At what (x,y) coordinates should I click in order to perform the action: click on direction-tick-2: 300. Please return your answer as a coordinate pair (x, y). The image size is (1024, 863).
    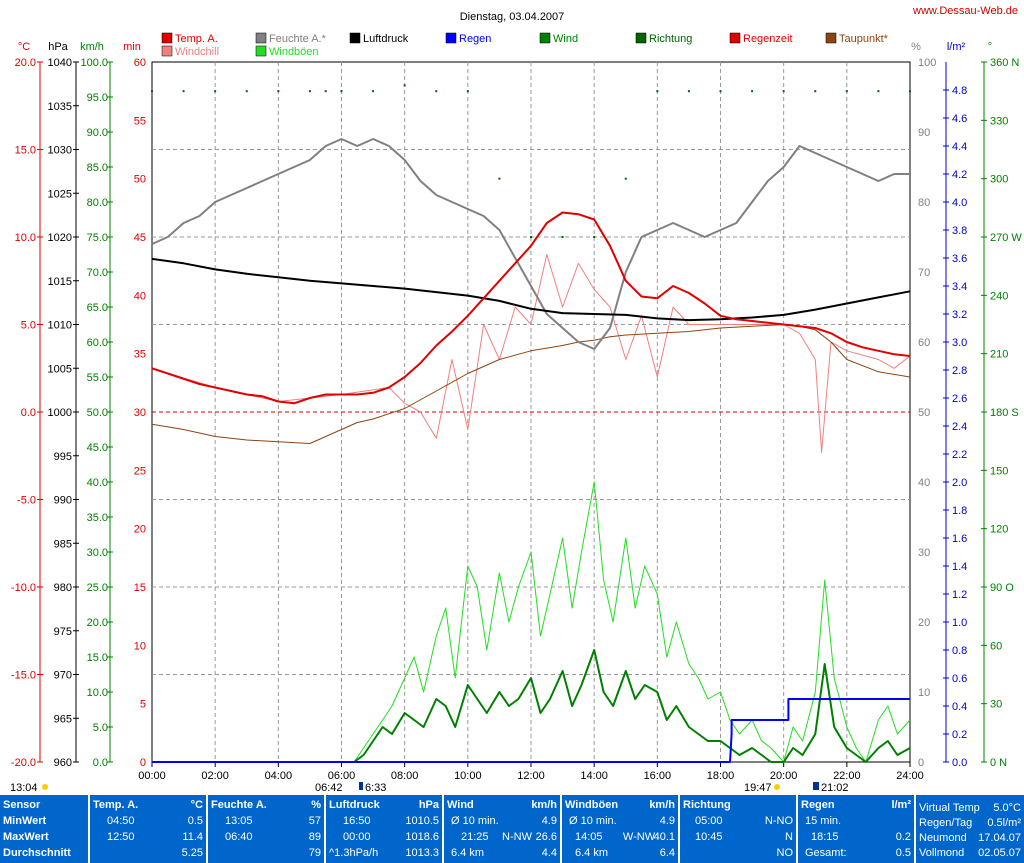
    Looking at the image, I should click on (999, 180).